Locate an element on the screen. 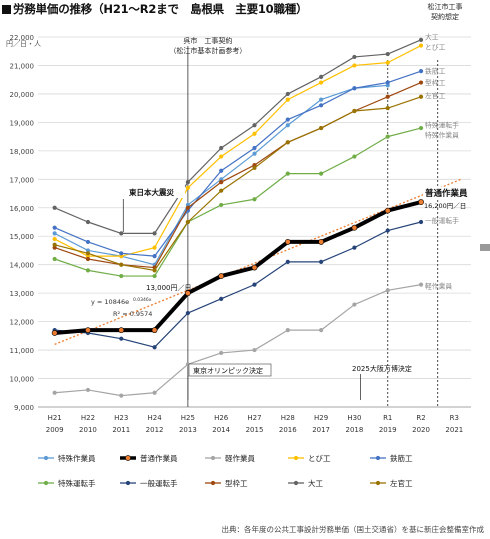 Image resolution: width=490 pixels, height=539 pixels. y-tick-label: 14,000 is located at coordinates (22, 266).